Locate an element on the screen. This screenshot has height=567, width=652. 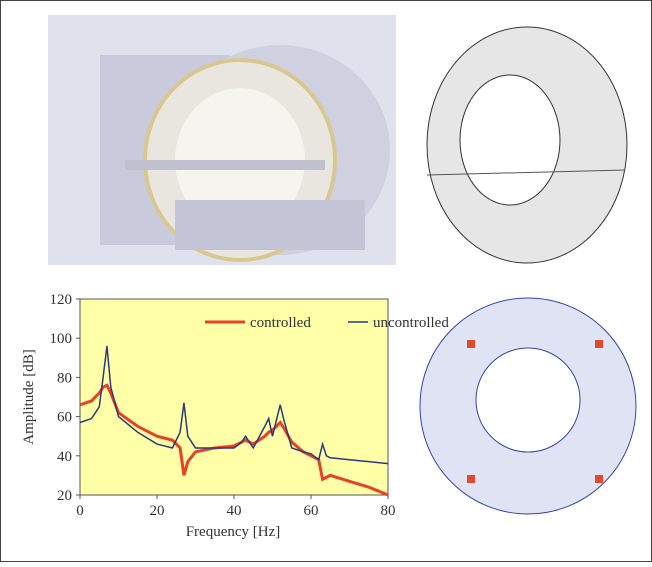
x-tick-label: 20 is located at coordinates (157, 511).